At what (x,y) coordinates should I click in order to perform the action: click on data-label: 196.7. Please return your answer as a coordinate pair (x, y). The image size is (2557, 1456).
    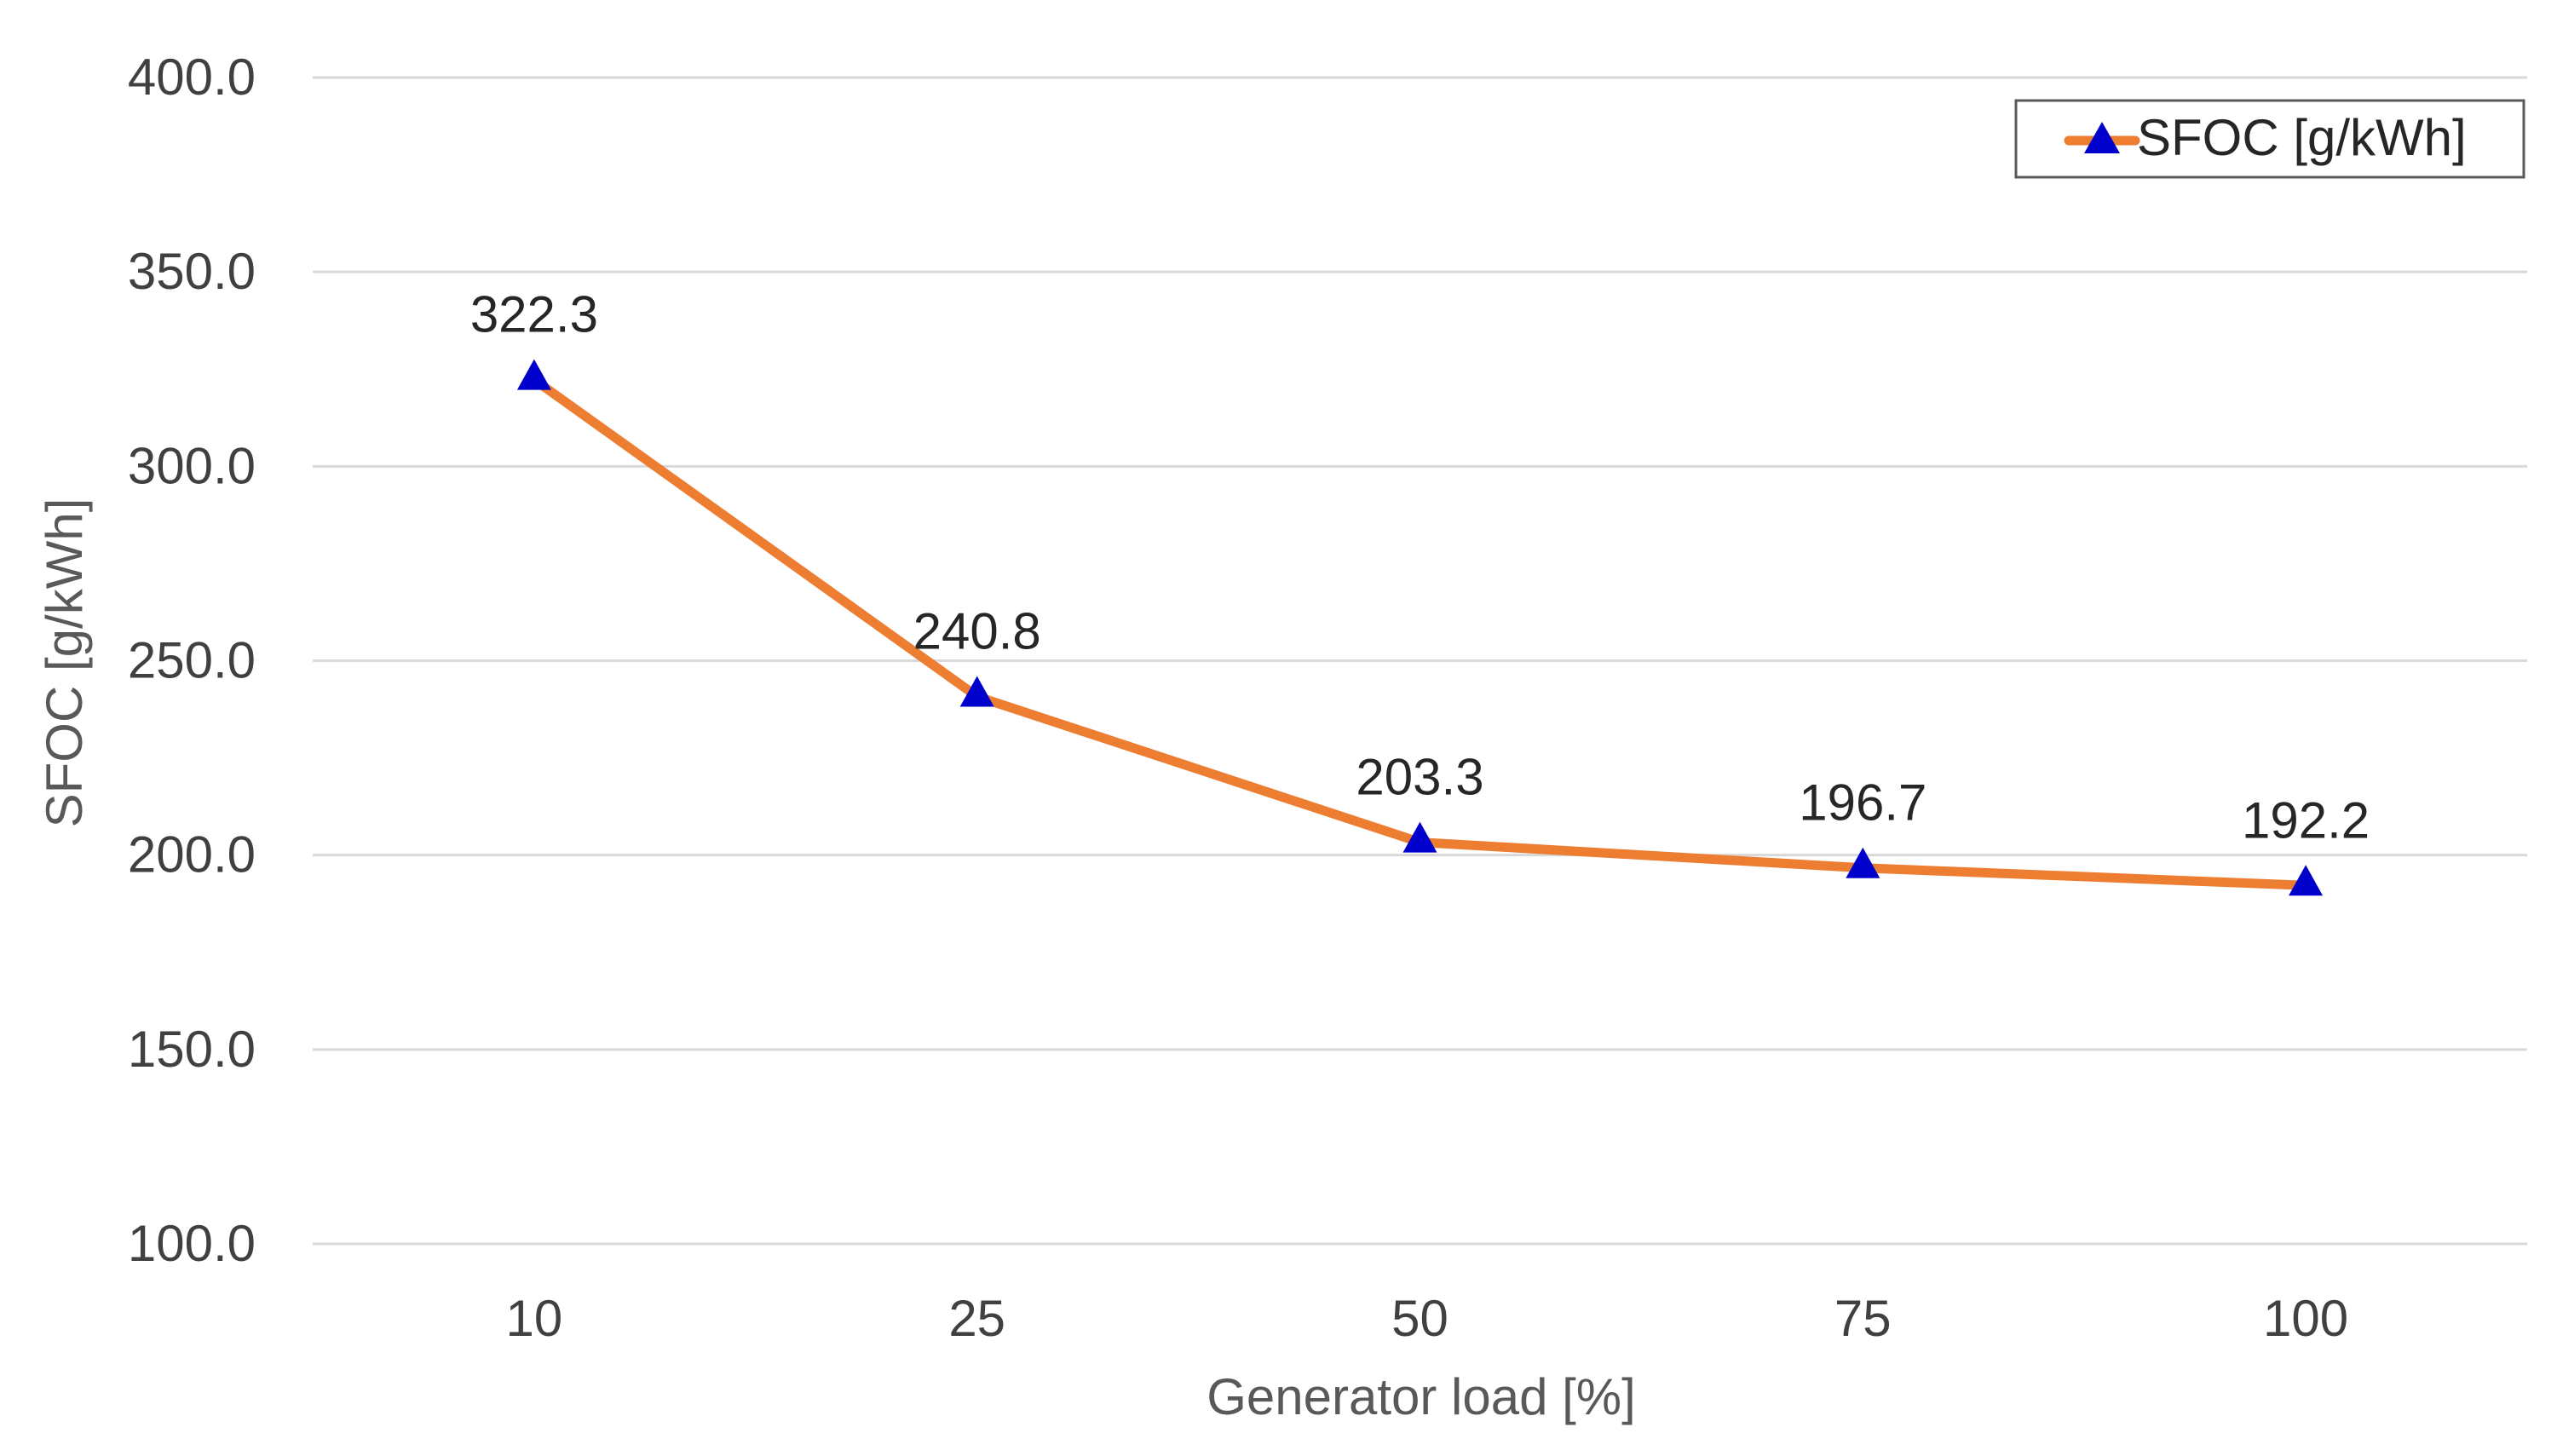
    Looking at the image, I should click on (1863, 803).